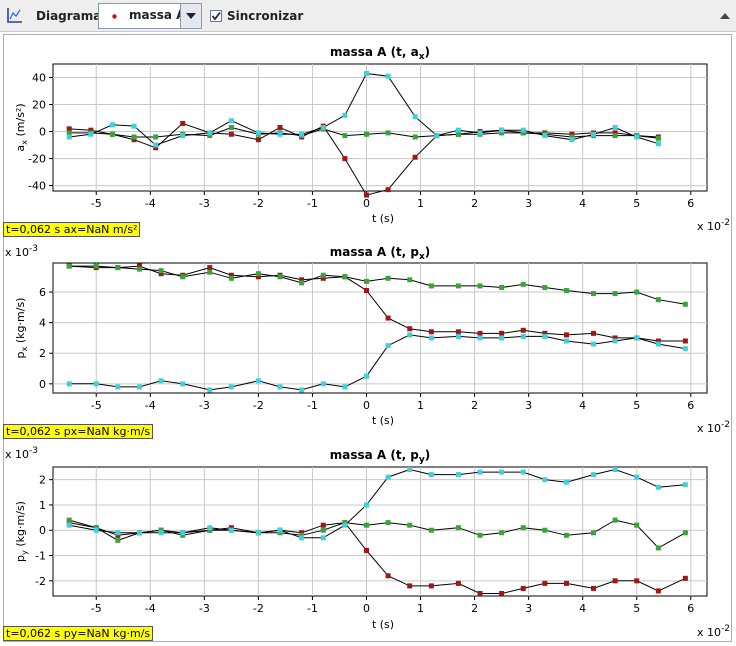 The image size is (736, 646). I want to click on x-tick-label: -4, so click(150, 405).